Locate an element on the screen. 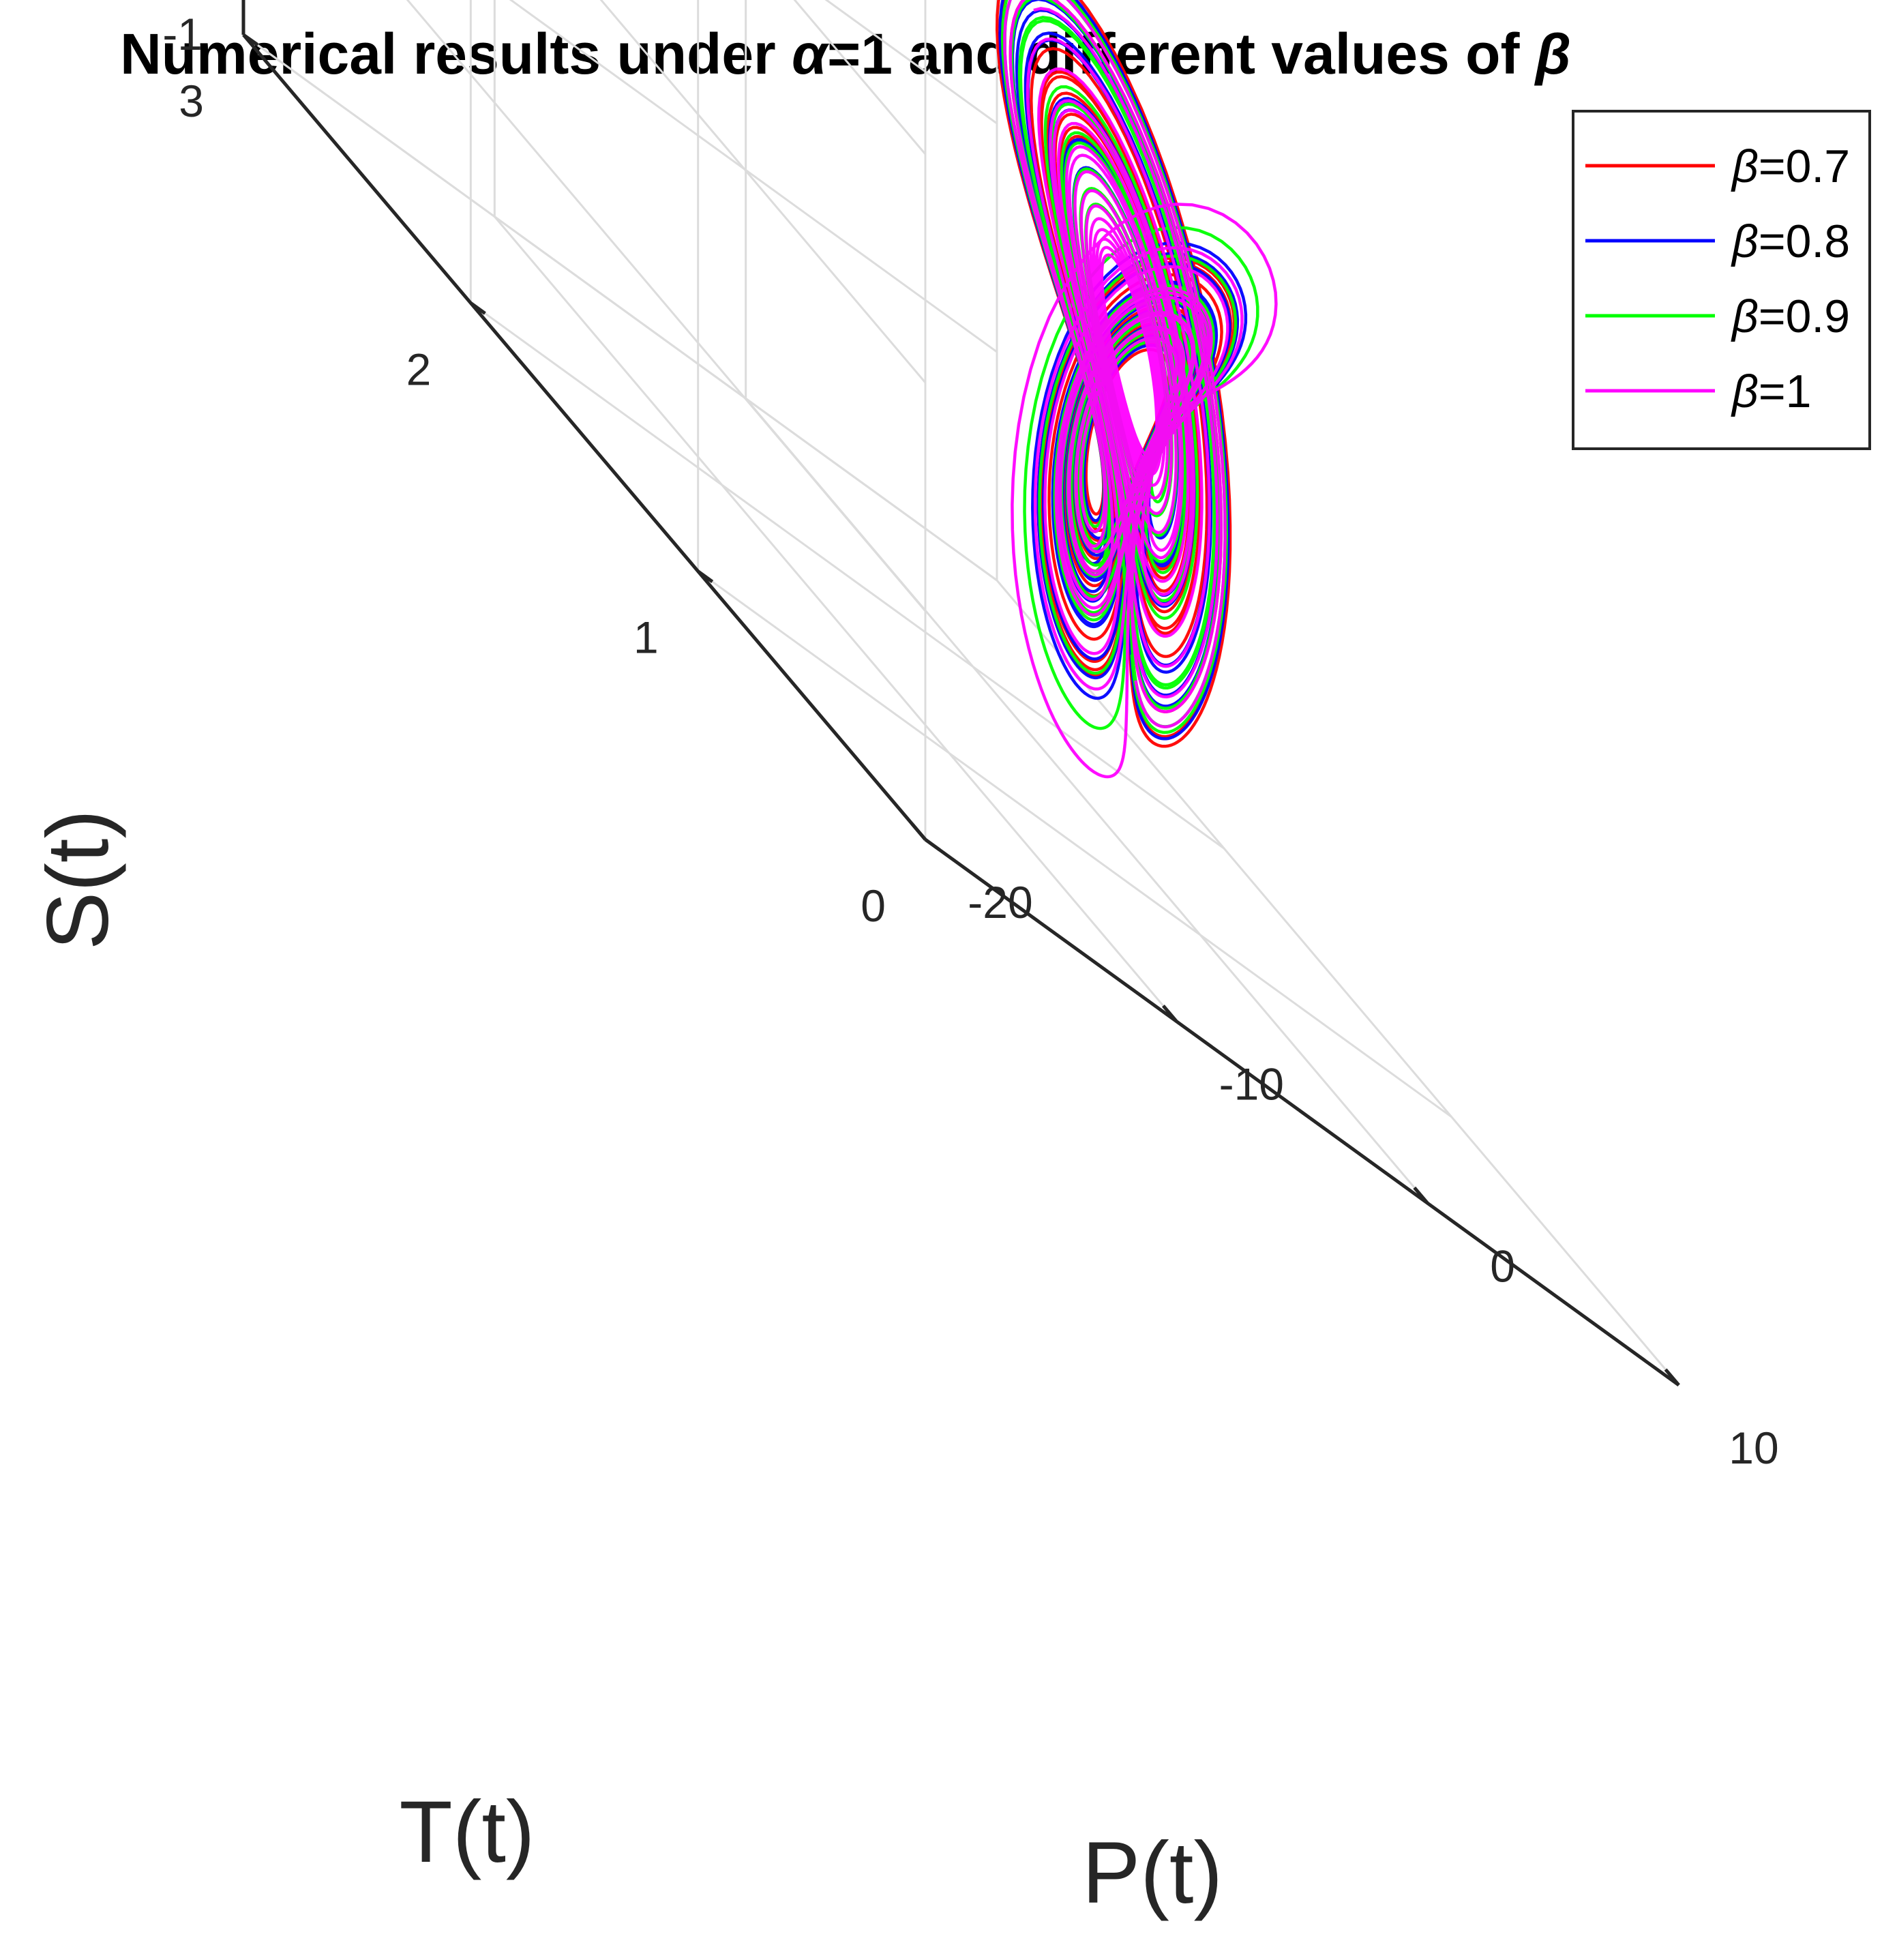  z-tick-label: -1 is located at coordinates (183, 34).